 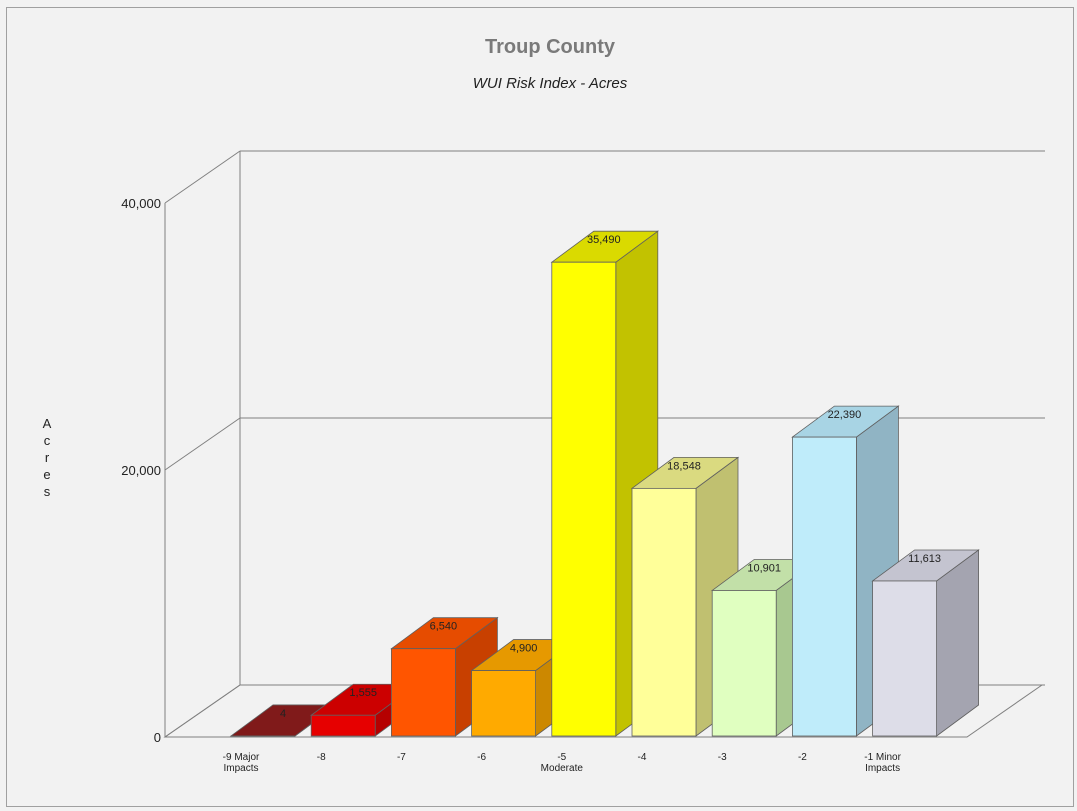 What do you see at coordinates (444, 627) in the screenshot?
I see `data-label: 6,540` at bounding box center [444, 627].